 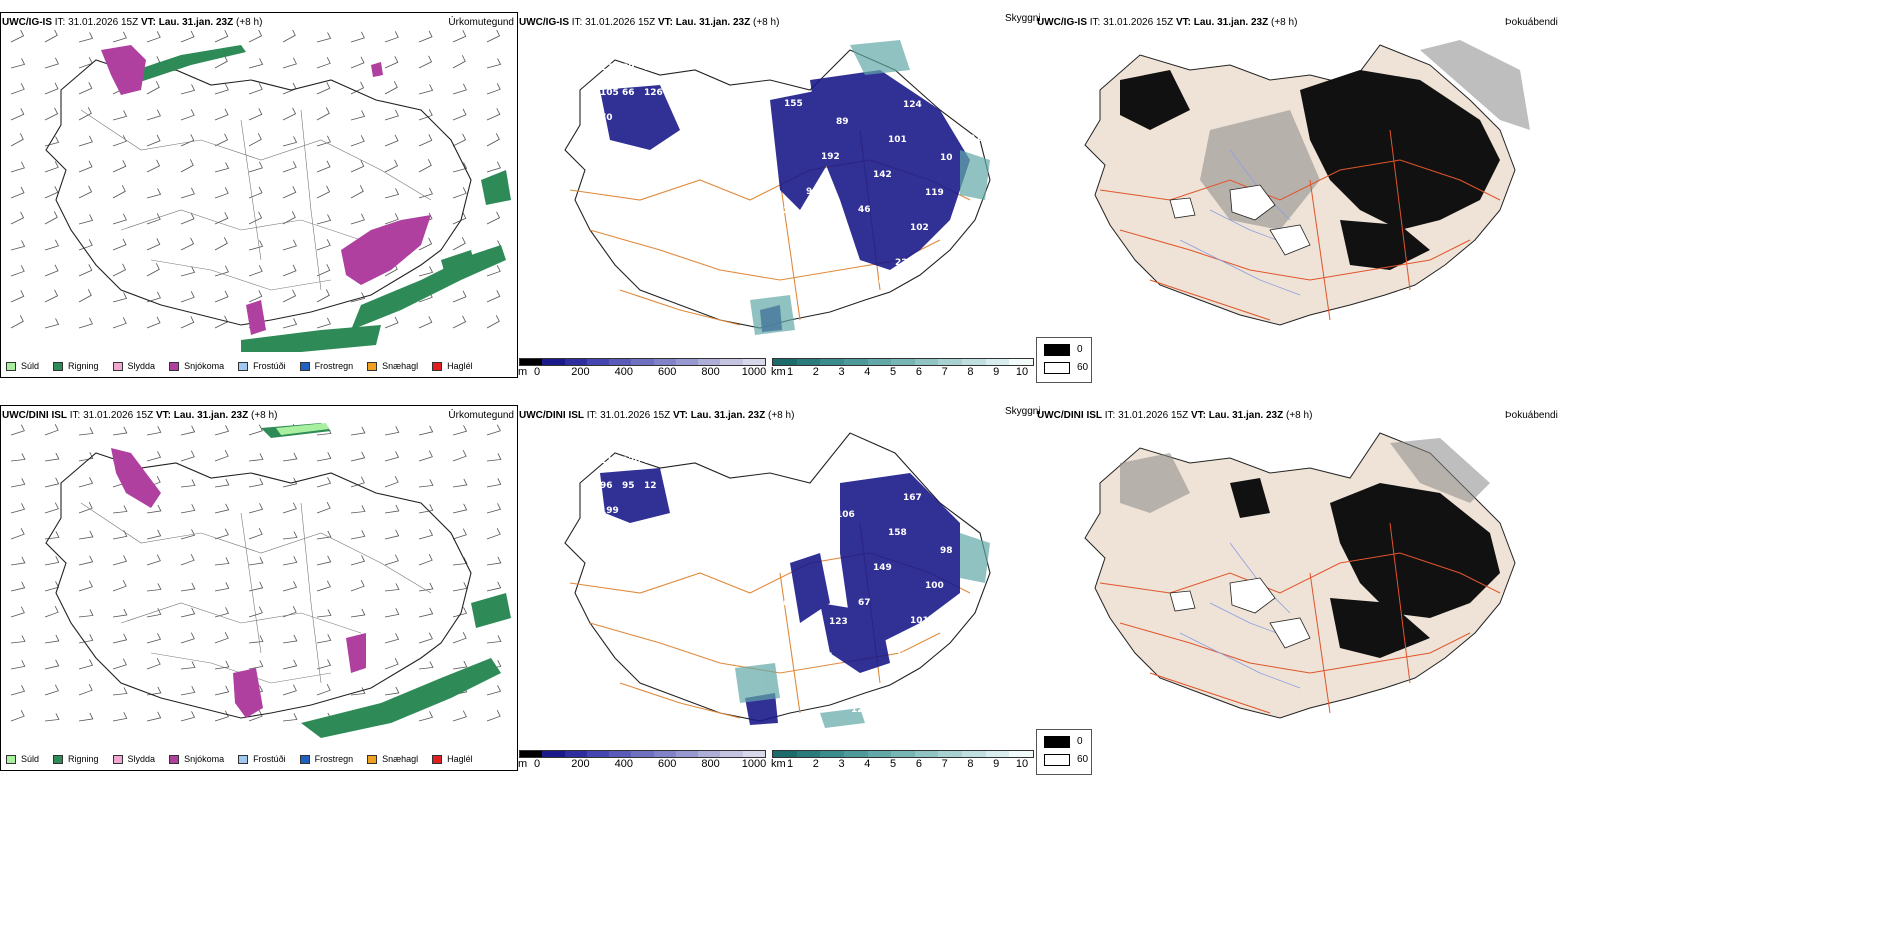 What do you see at coordinates (710, 372) in the screenshot?
I see `scale-tick-label: 800` at bounding box center [710, 372].